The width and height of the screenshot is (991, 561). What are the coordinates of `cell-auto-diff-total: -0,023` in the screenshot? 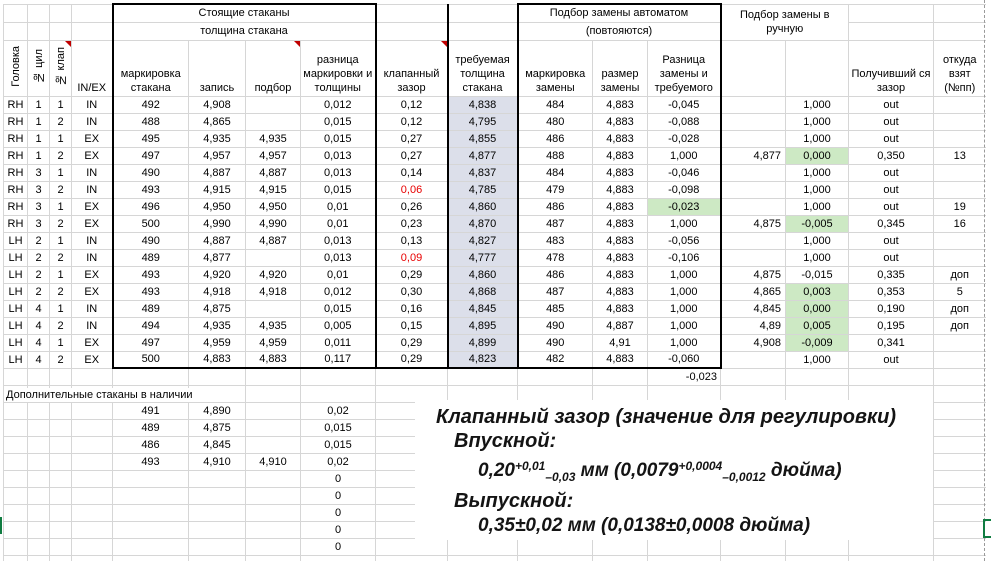 It's located at (684, 377).